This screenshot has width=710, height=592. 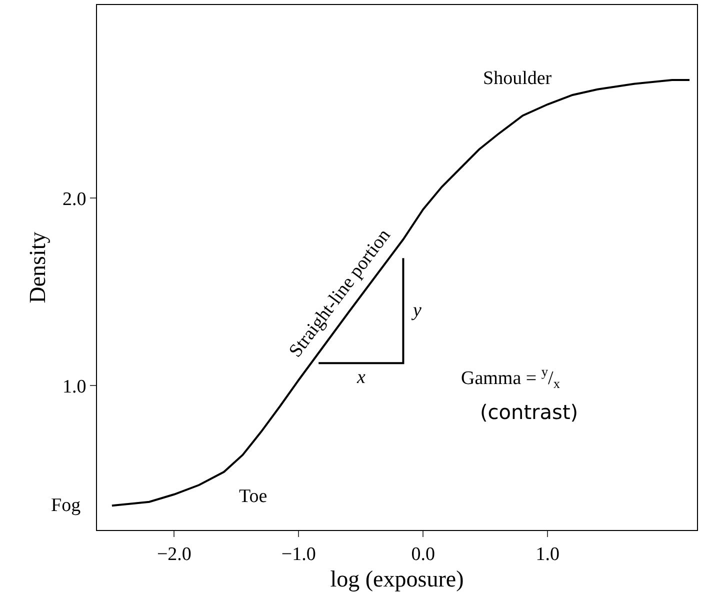 What do you see at coordinates (397, 579) in the screenshot?
I see `x-axis-title: log (exposure)` at bounding box center [397, 579].